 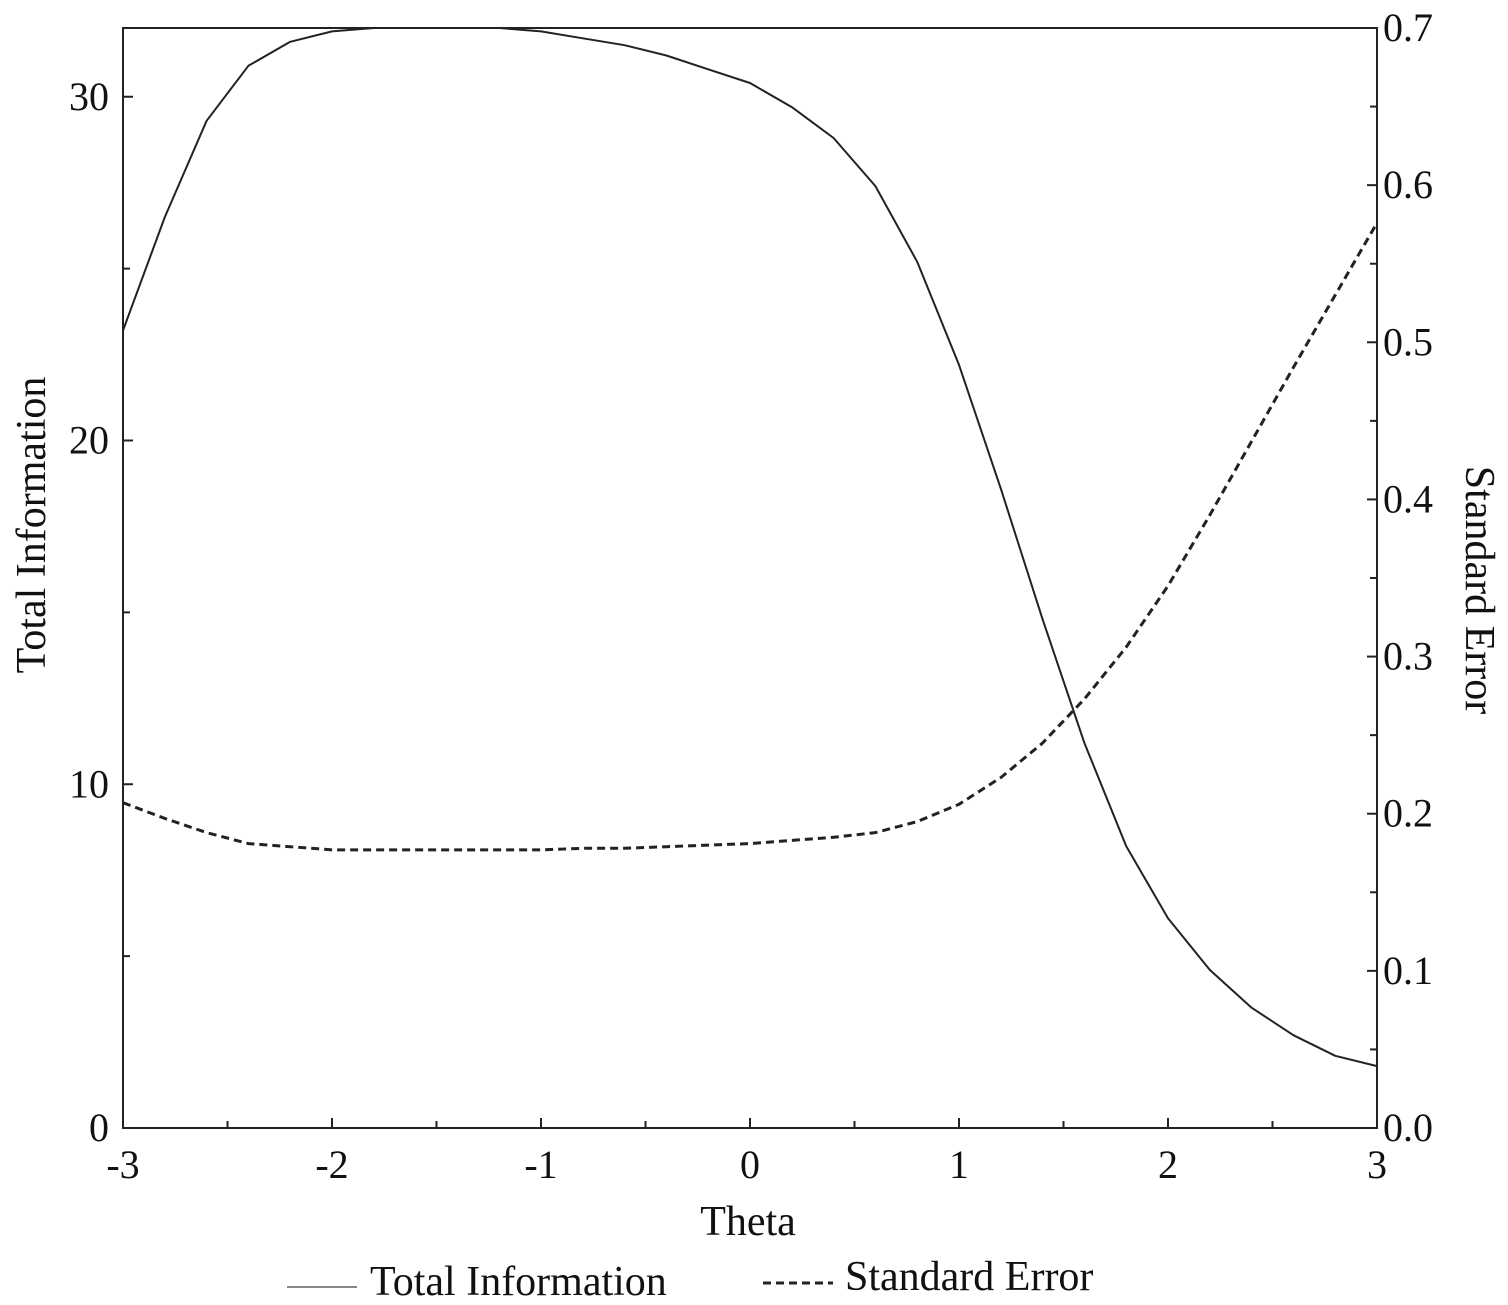 What do you see at coordinates (959, 1164) in the screenshot?
I see `x-tick-label: 1` at bounding box center [959, 1164].